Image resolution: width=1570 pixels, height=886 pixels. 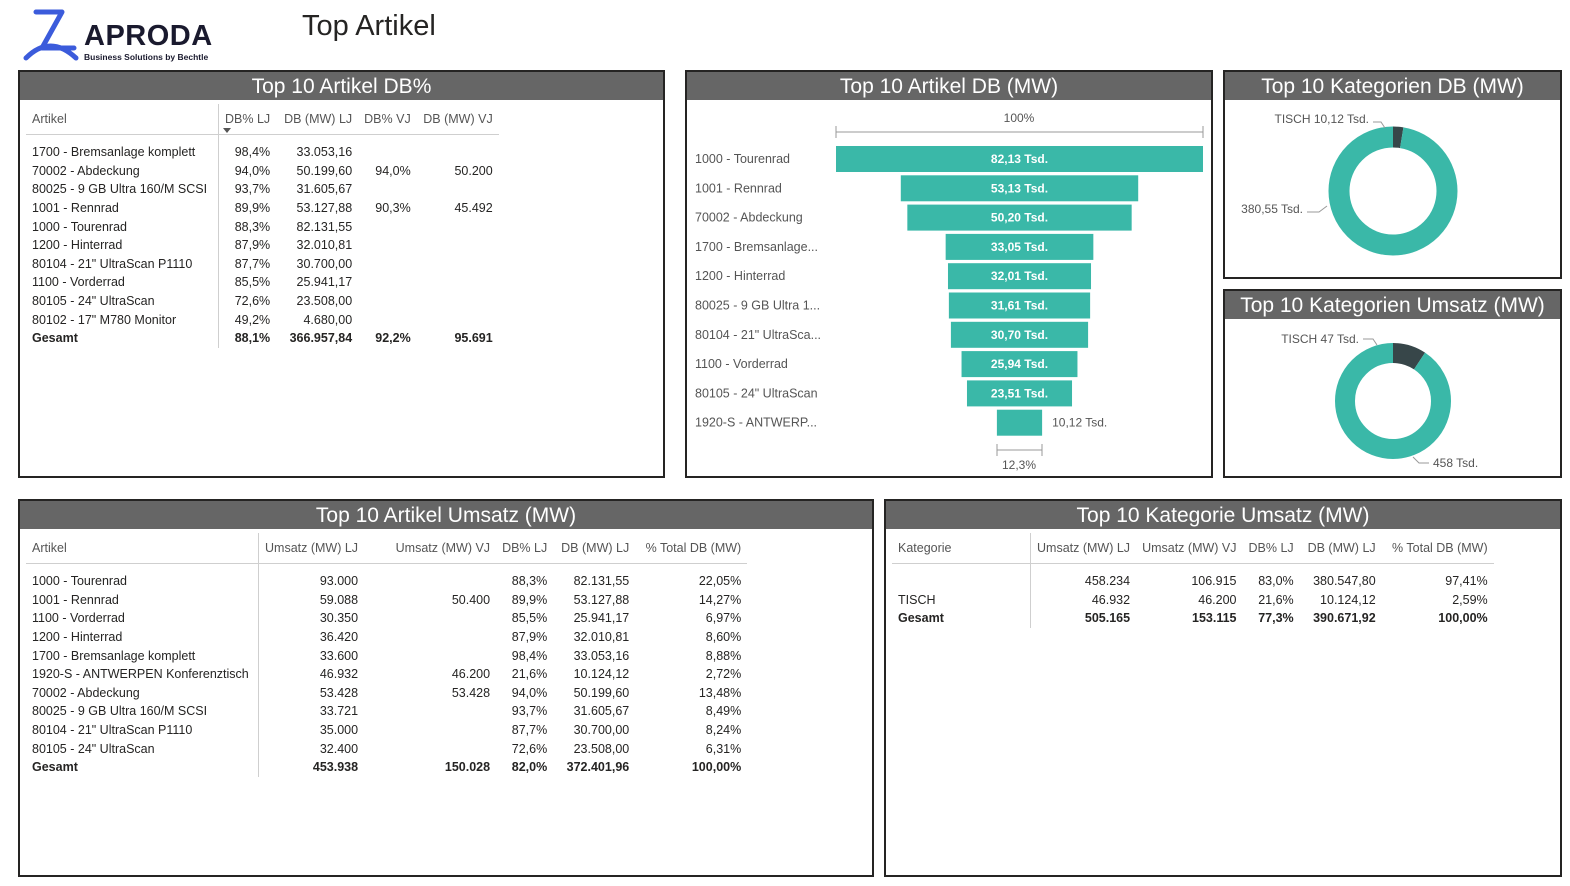 What do you see at coordinates (262, 208) in the screenshot?
I see `table-row: 1001 - Rennrad 89,9% 53.127,88 90,3% 45.492` at bounding box center [262, 208].